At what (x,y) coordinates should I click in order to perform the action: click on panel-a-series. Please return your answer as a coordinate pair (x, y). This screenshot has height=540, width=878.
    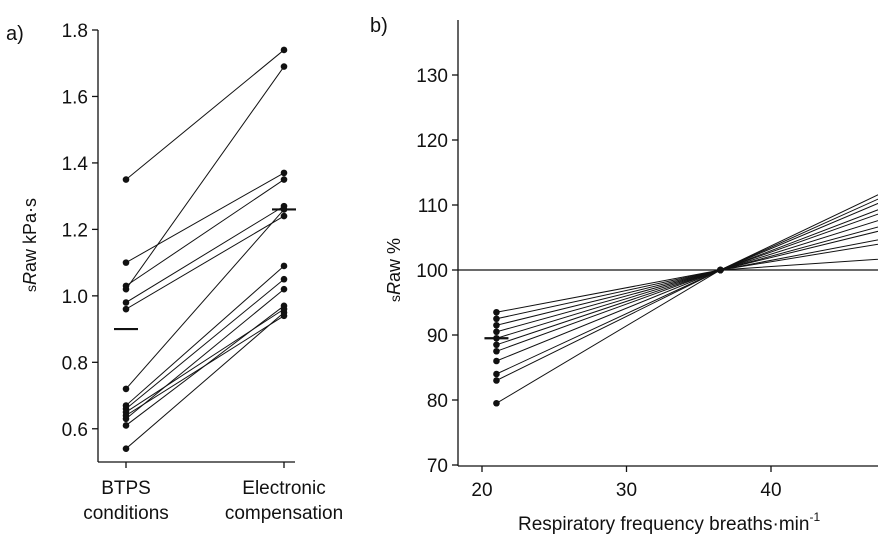
    Looking at the image, I should click on (205, 249).